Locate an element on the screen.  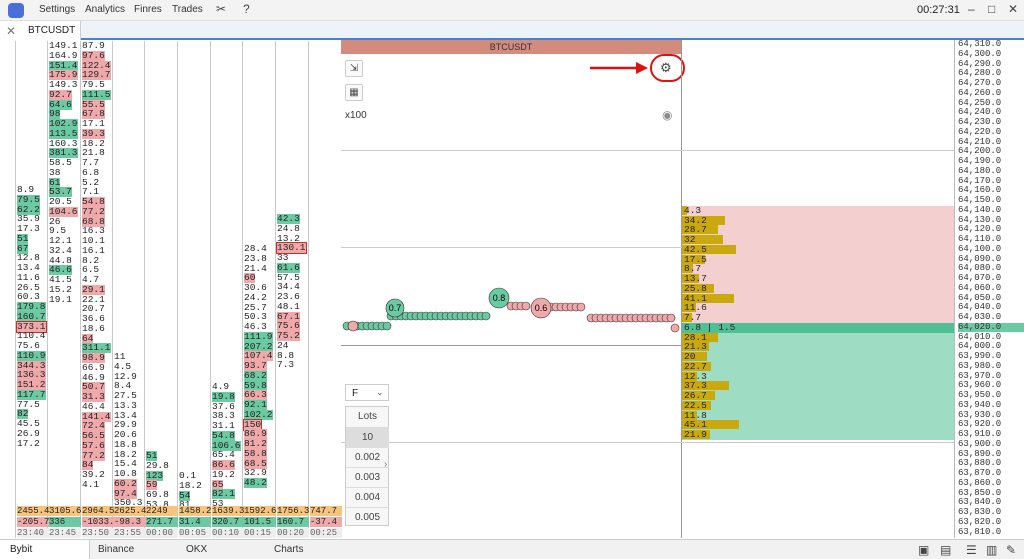
price-label: 64,270.0 is located at coordinates (980, 83).